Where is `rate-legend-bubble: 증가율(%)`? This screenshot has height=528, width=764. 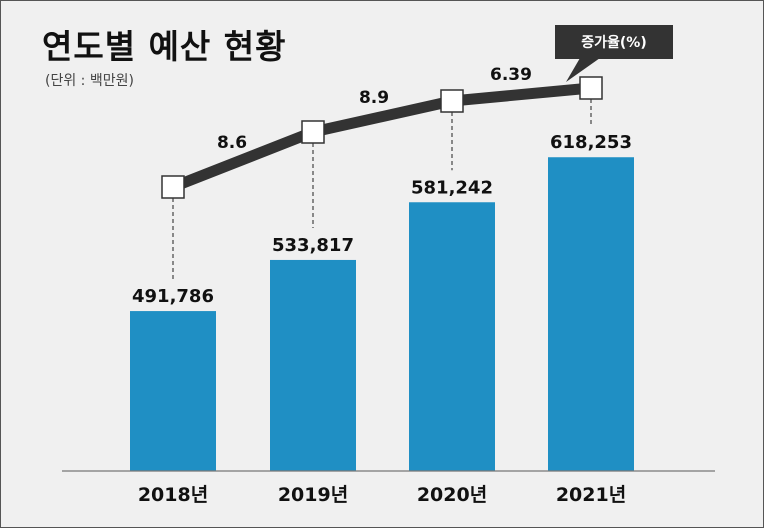
rate-legend-bubble: 증가율(%) is located at coordinates (614, 42).